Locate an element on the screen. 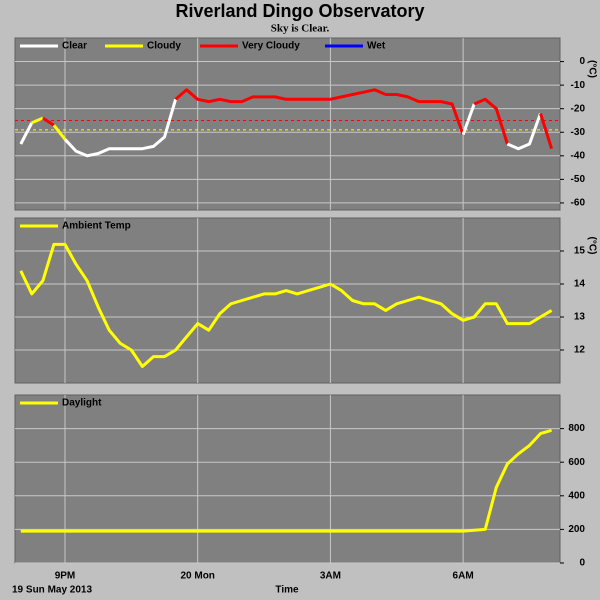 This screenshot has height=600, width=600. legend-label: Cloudy is located at coordinates (164, 46).